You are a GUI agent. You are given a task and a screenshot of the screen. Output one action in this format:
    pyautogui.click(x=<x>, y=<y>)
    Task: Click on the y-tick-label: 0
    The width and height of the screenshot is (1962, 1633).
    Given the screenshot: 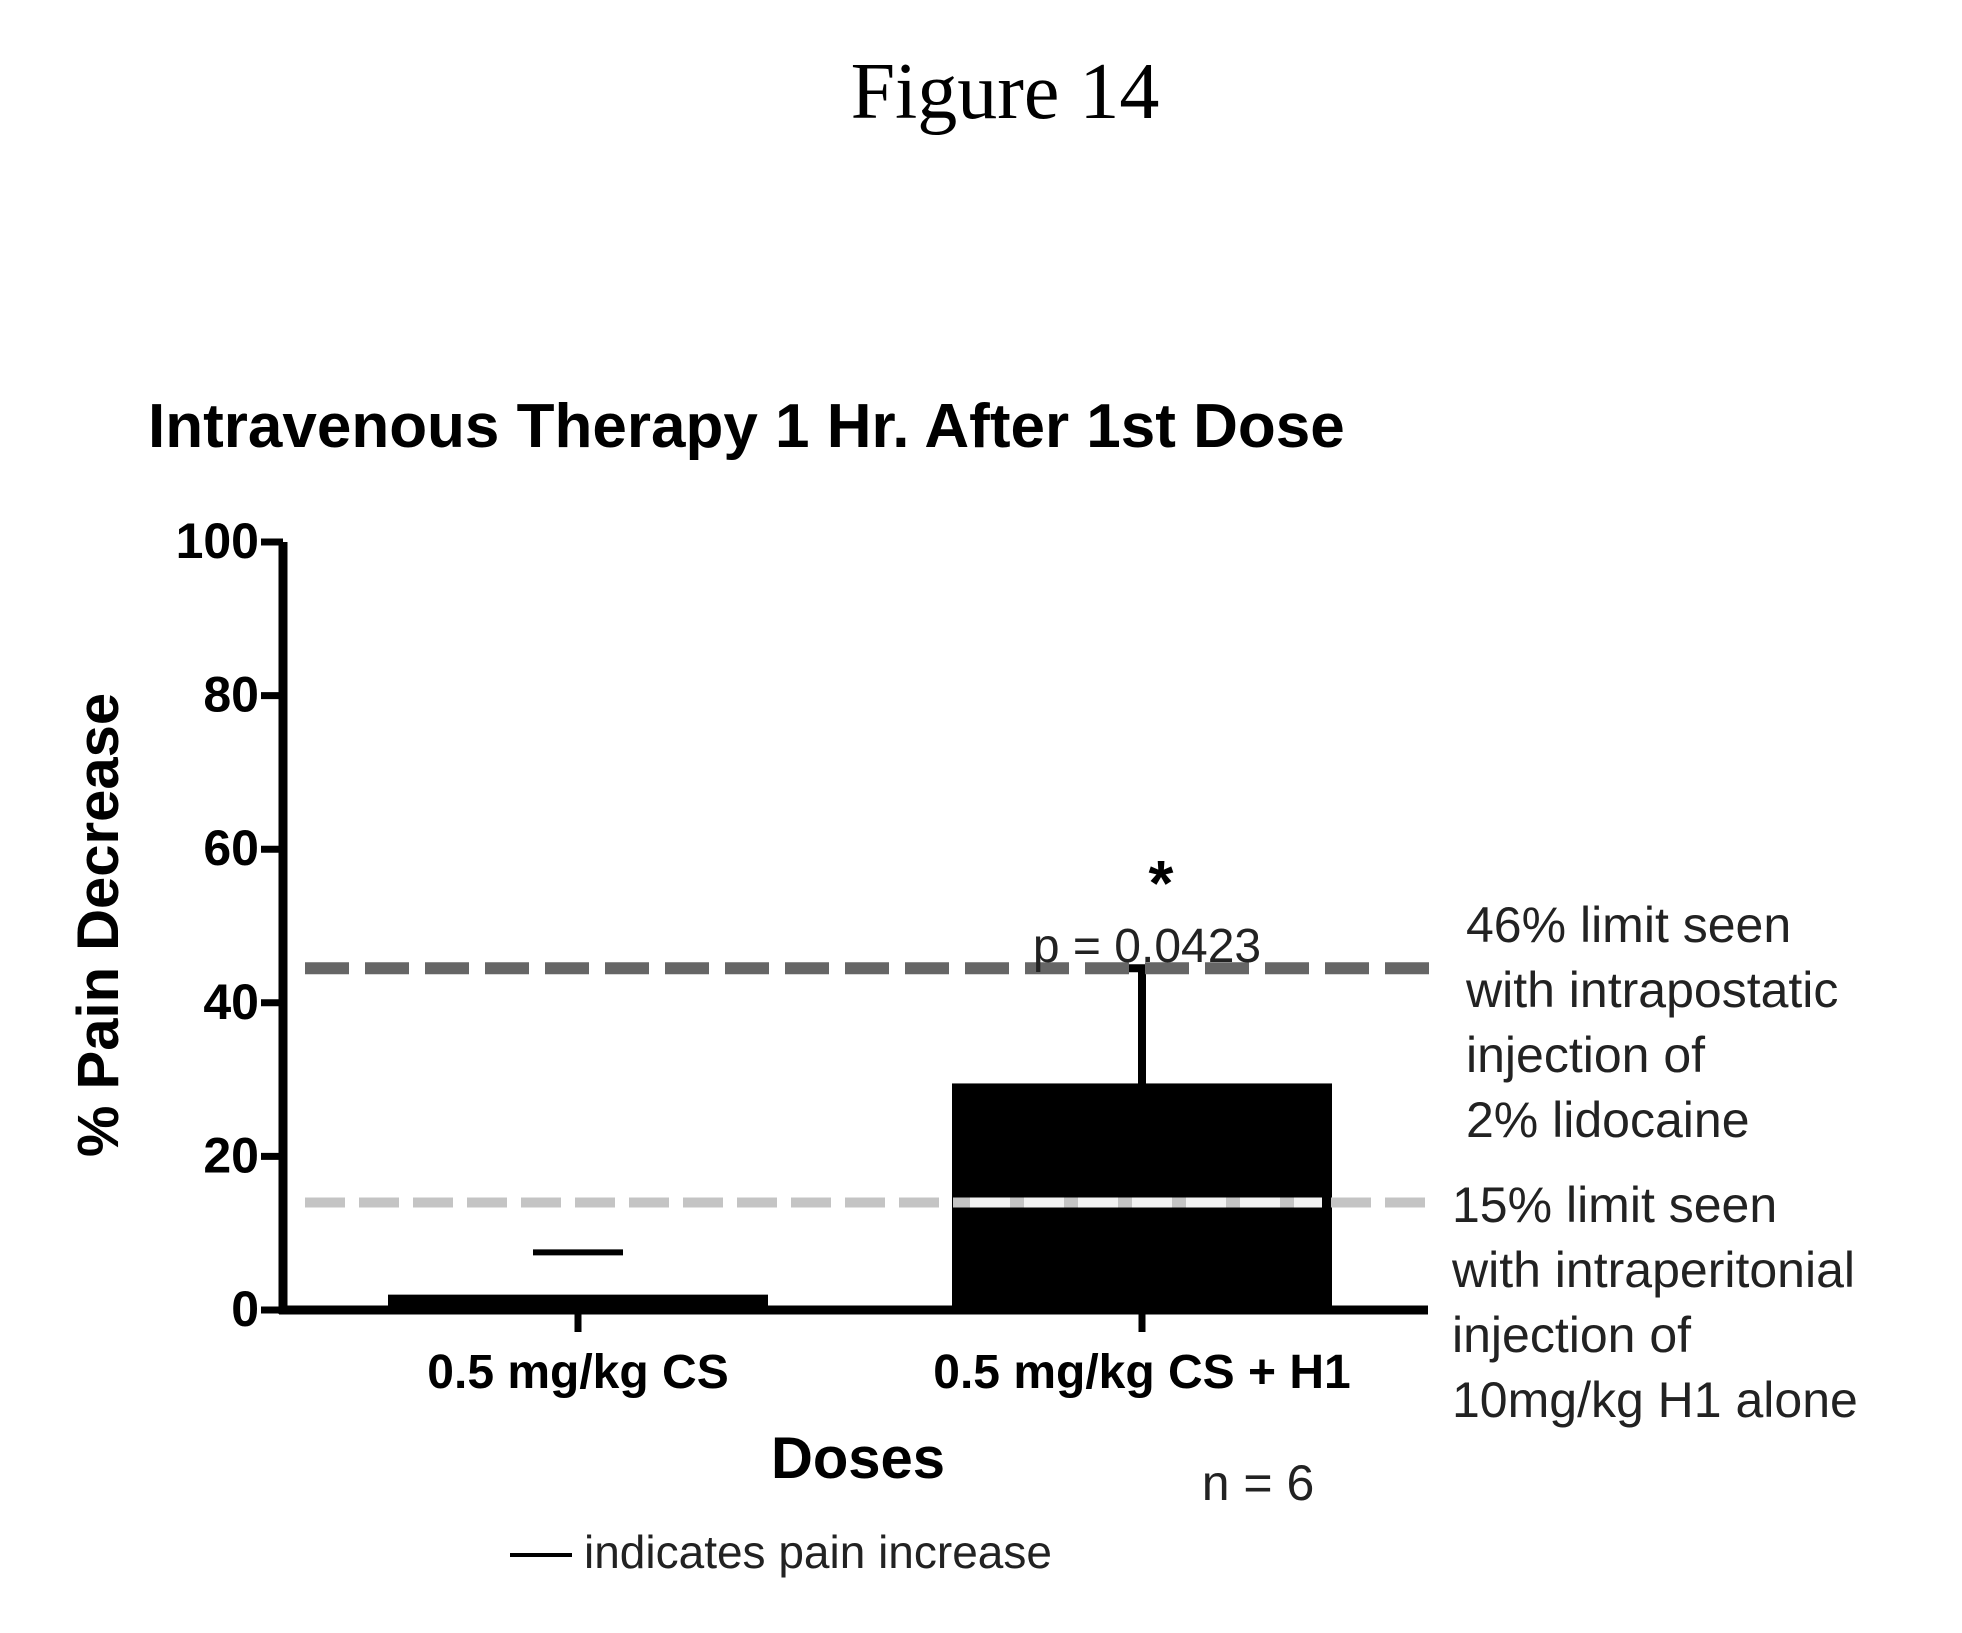 What is the action you would take?
    pyautogui.click(x=245, y=1309)
    